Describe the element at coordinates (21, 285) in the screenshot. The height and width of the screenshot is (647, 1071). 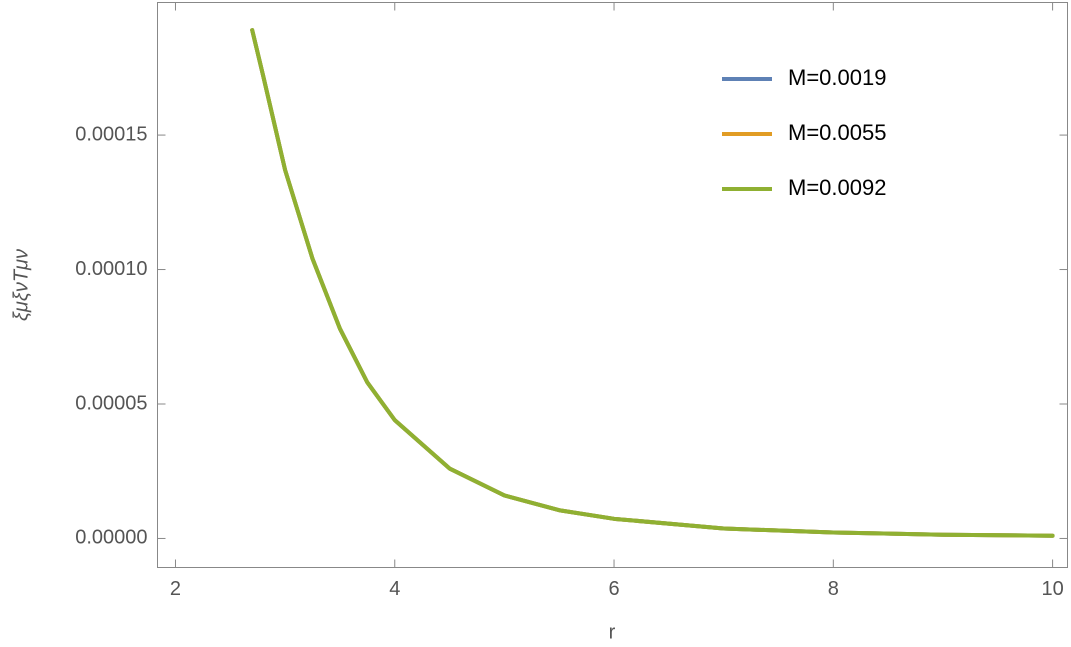
I see `y-axis-label: ξμξνTμν` at that location.